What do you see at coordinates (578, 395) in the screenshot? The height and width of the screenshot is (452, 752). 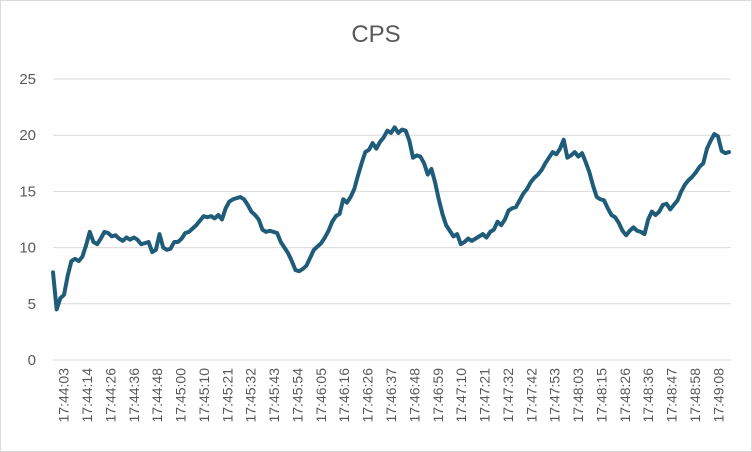 I see `x-tick-label: 17:48:03` at bounding box center [578, 395].